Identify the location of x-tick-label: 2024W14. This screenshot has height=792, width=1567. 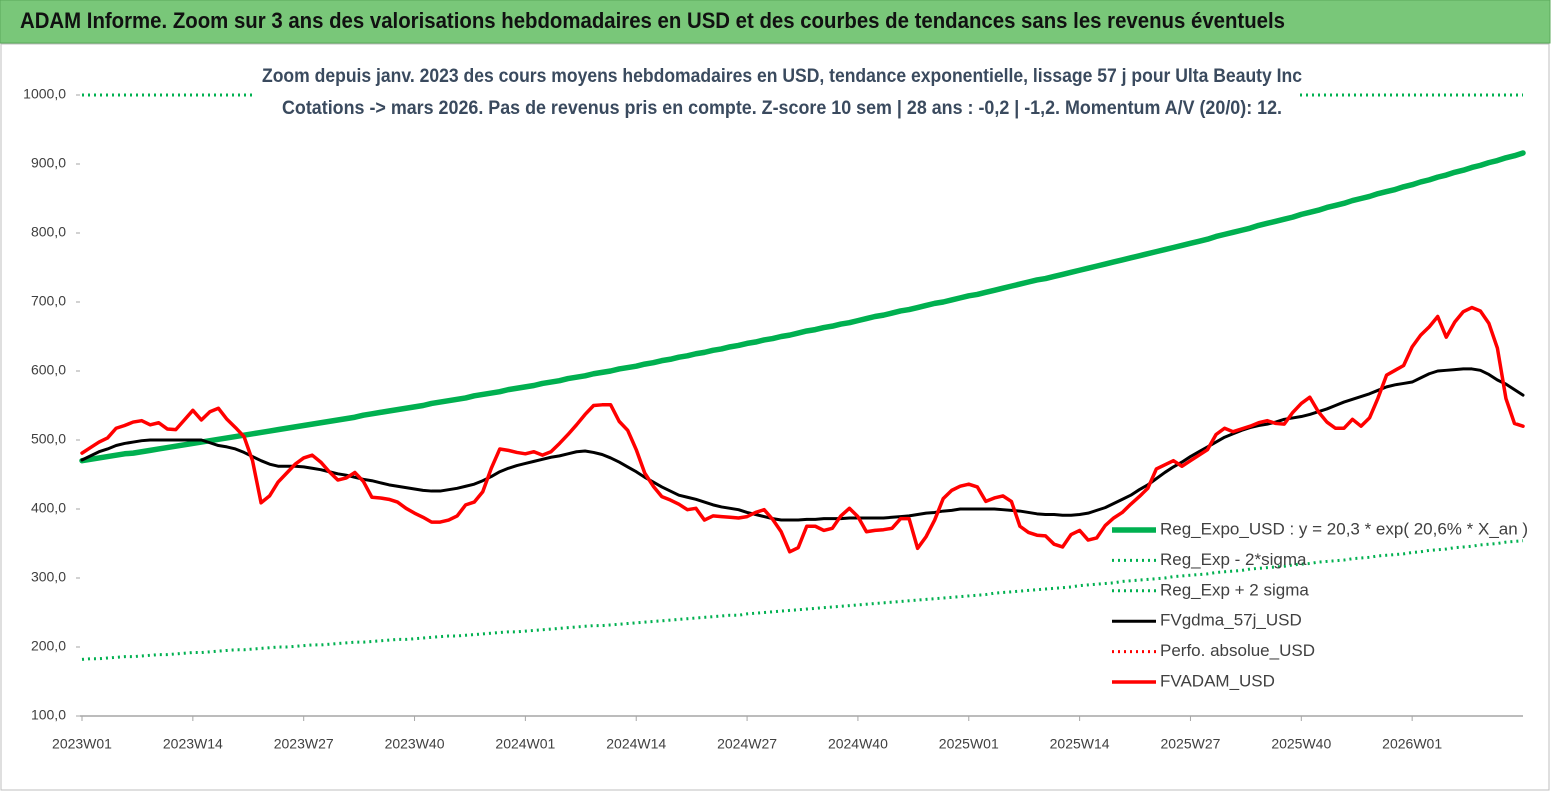
(636, 744).